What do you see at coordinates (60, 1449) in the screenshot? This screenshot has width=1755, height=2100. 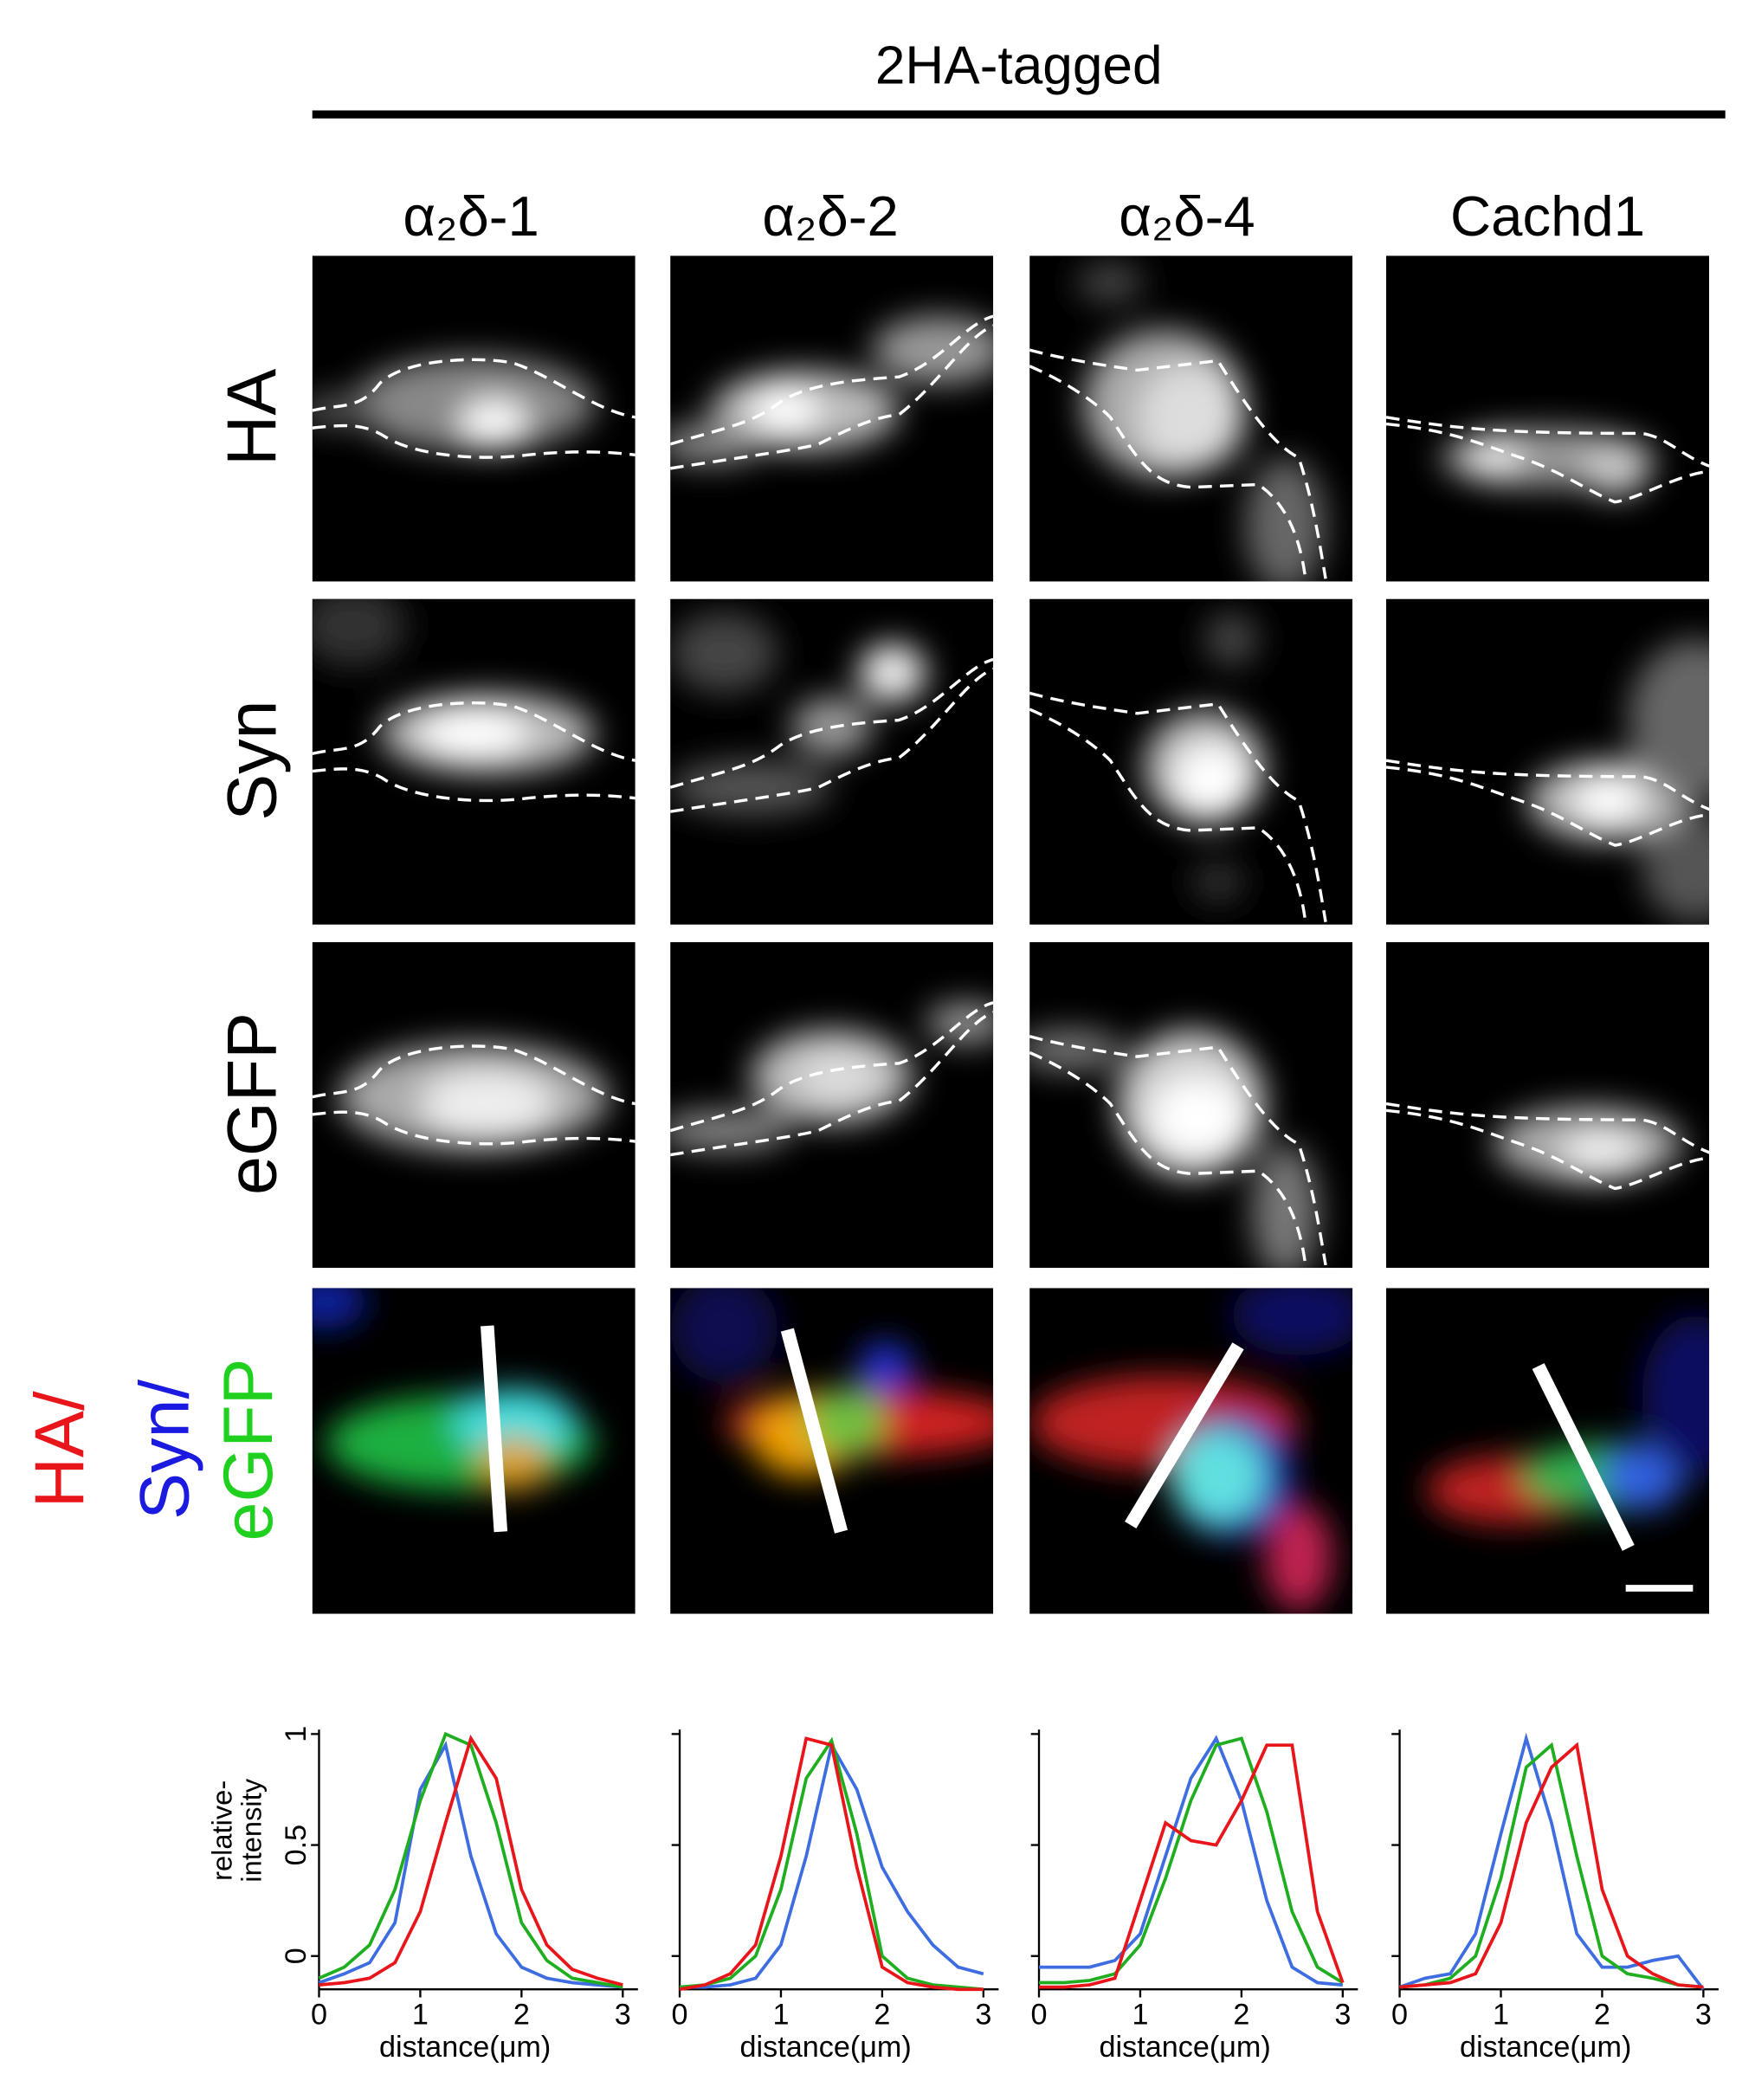 I see `merge-label: HA/` at bounding box center [60, 1449].